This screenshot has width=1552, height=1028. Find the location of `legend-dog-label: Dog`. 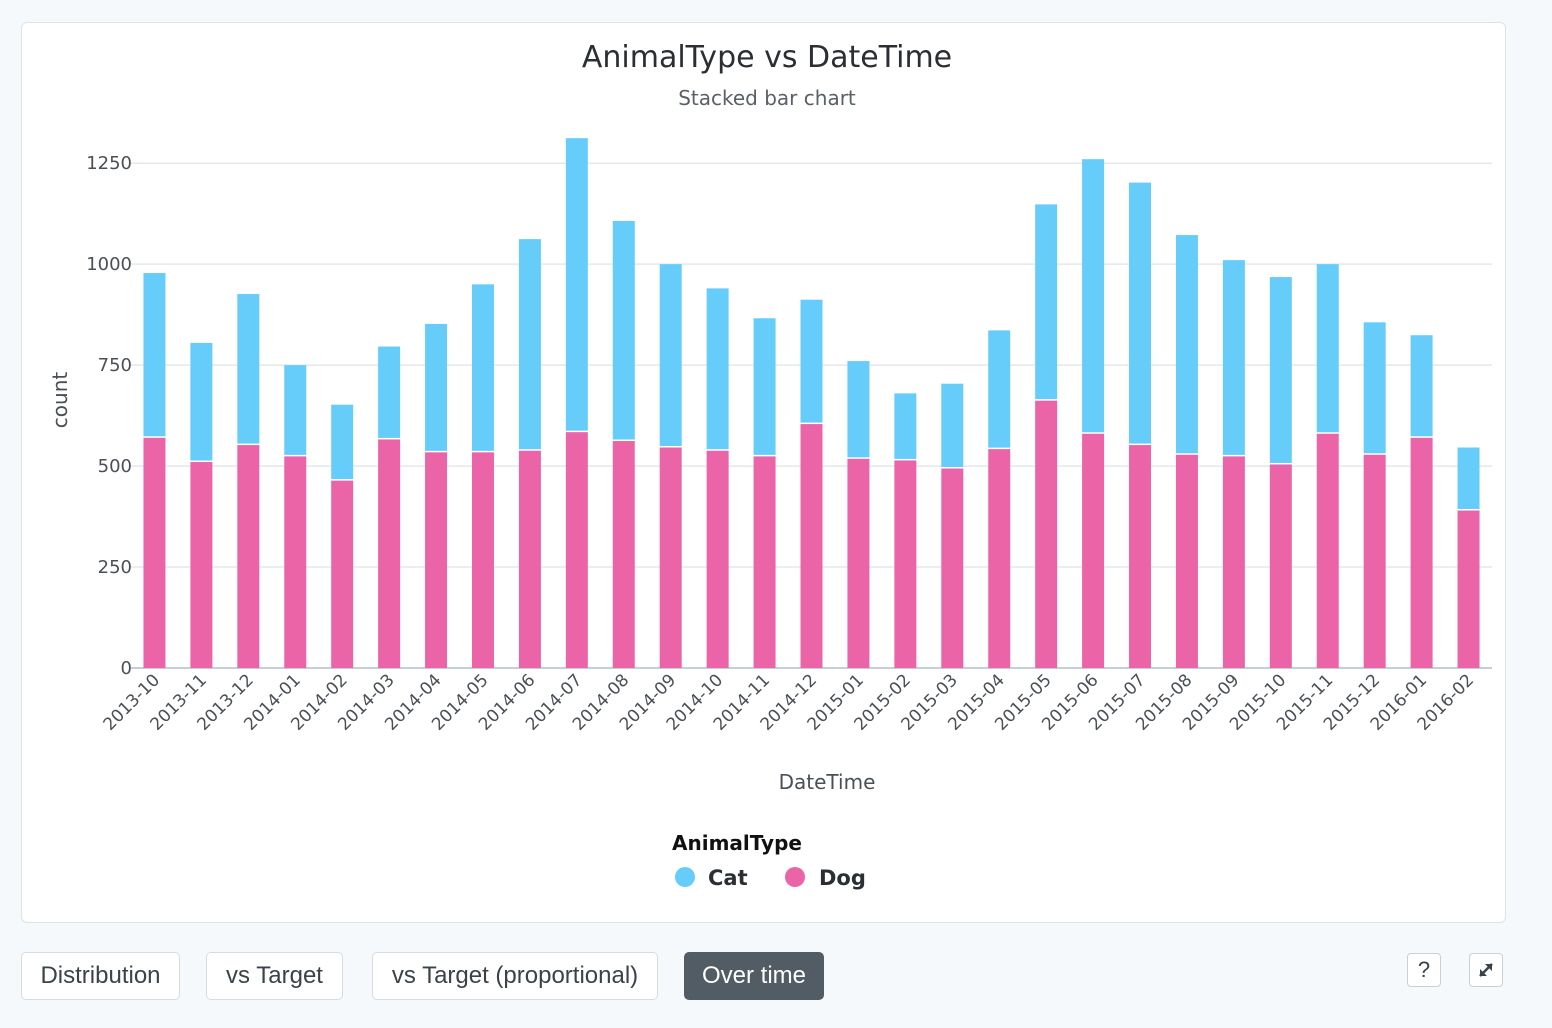

legend-dog-label: Dog is located at coordinates (842, 878).